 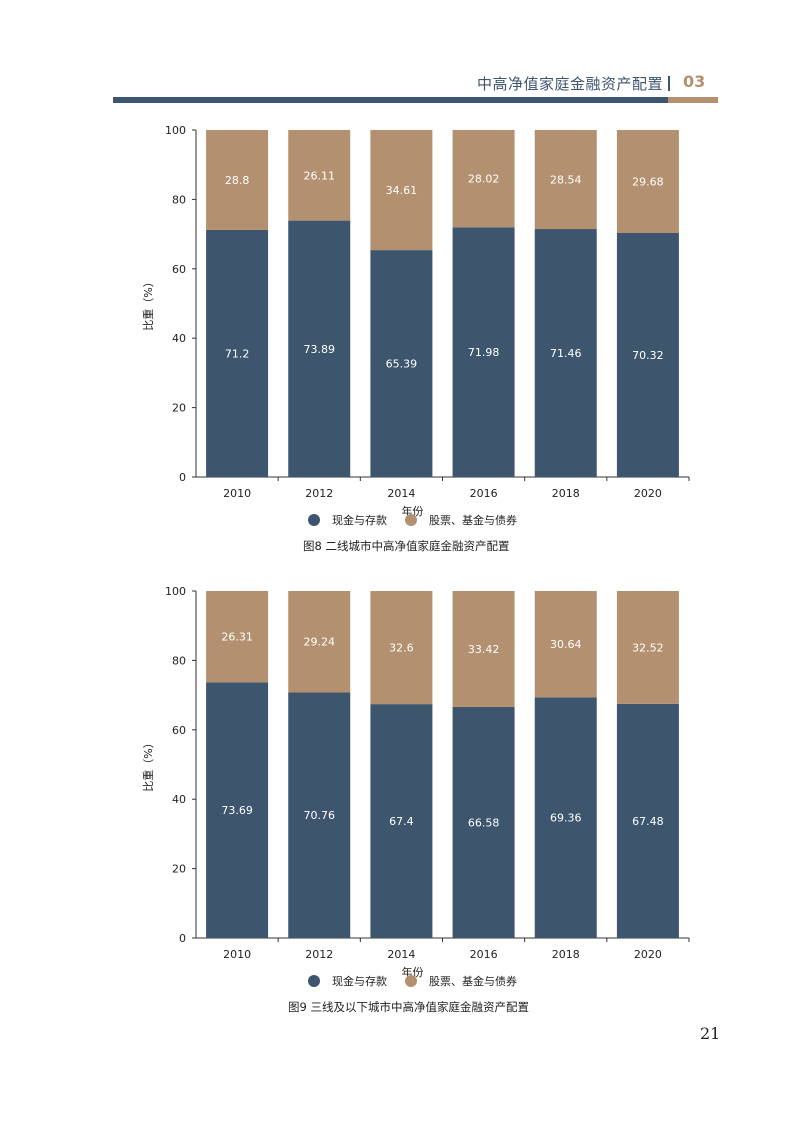 I want to click on bar-label-securities-2018: 28.54, so click(x=566, y=180).